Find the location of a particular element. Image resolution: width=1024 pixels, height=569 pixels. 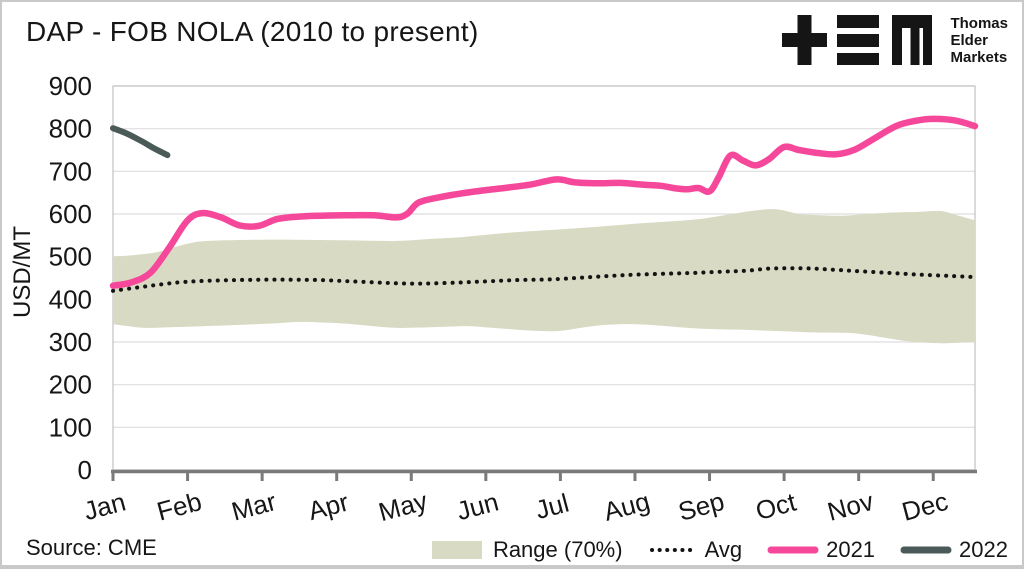

series-2022 is located at coordinates (140, 142).